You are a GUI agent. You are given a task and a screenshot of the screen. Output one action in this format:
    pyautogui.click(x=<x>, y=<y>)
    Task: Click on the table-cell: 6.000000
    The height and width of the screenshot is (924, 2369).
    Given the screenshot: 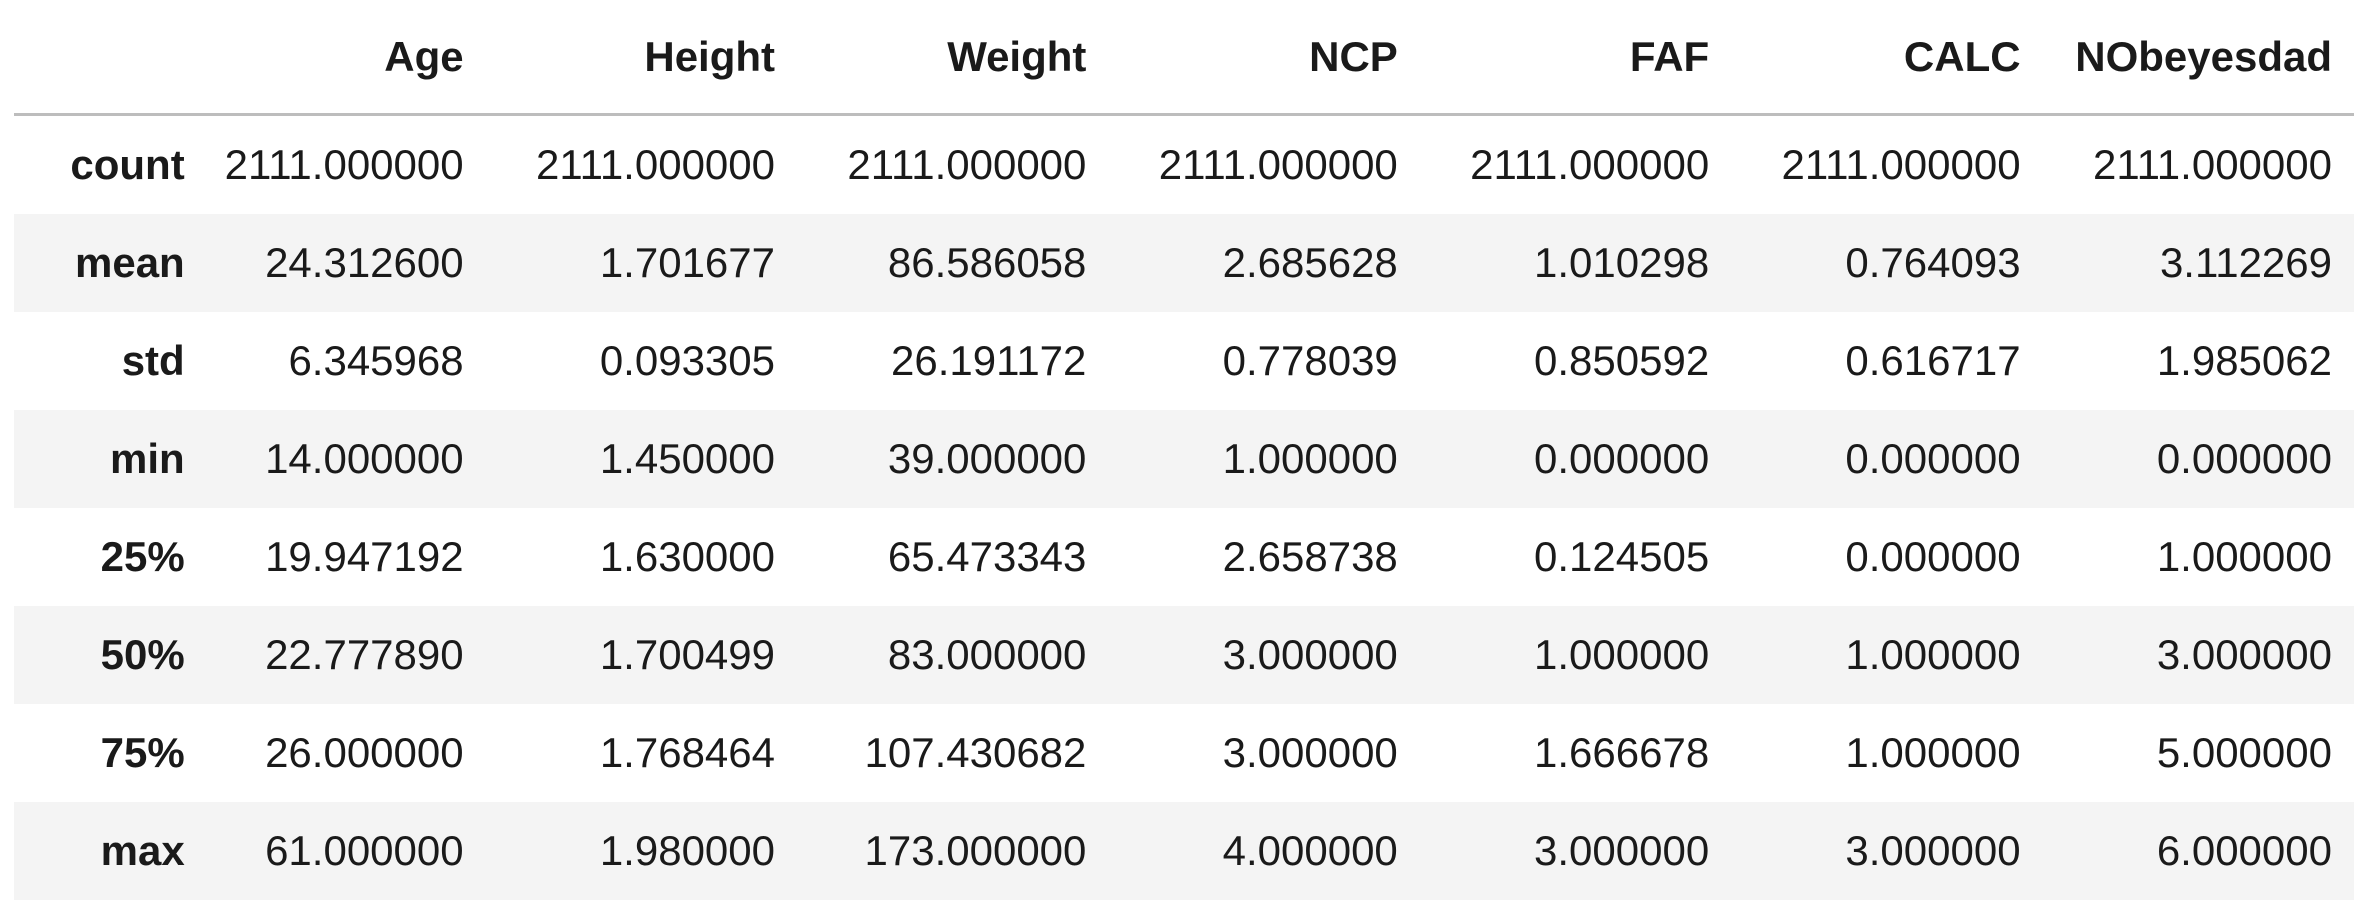 What is the action you would take?
    pyautogui.click(x=2244, y=850)
    